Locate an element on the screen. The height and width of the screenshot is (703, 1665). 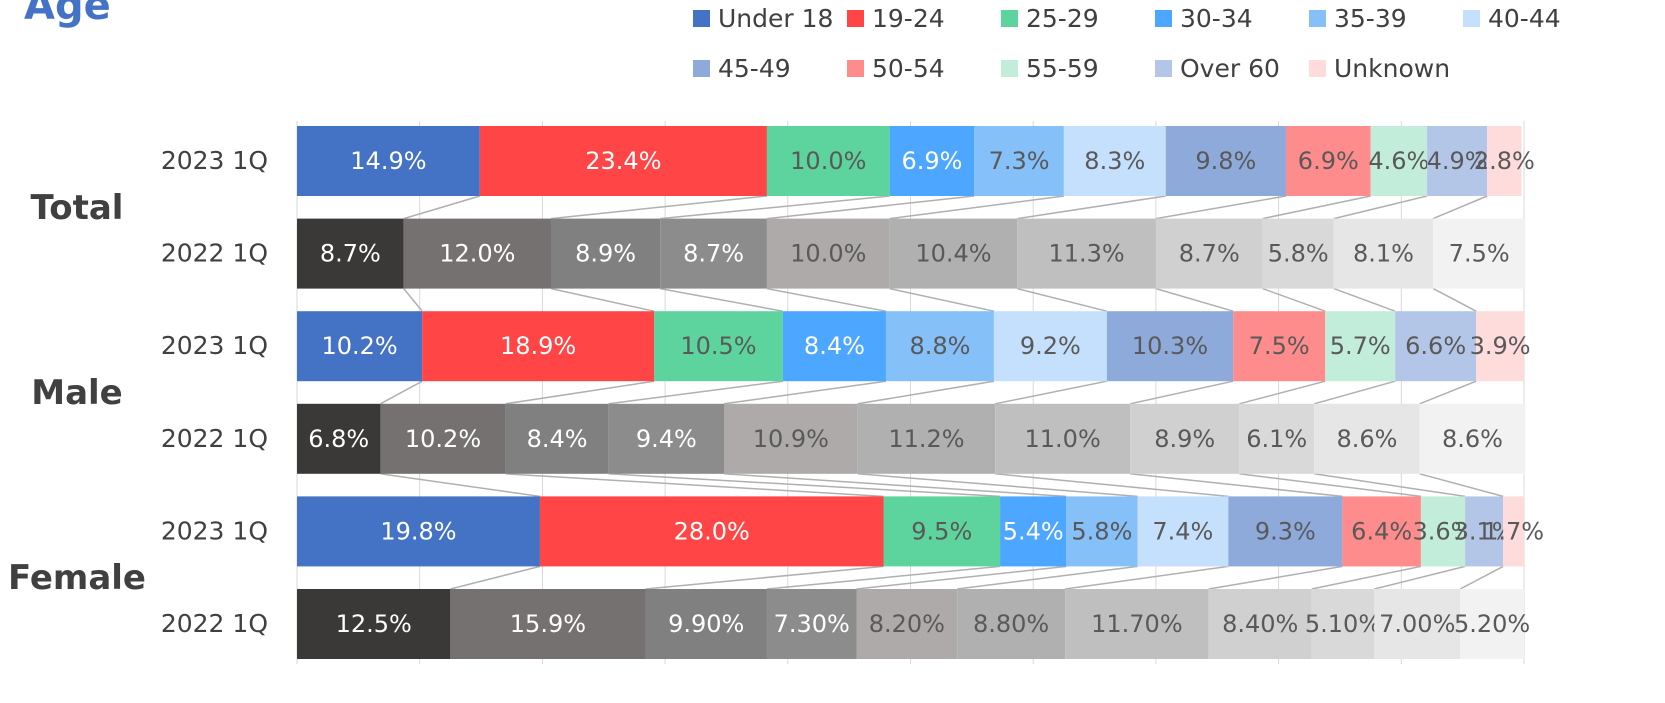
value-label: 6.9% is located at coordinates (931, 161).